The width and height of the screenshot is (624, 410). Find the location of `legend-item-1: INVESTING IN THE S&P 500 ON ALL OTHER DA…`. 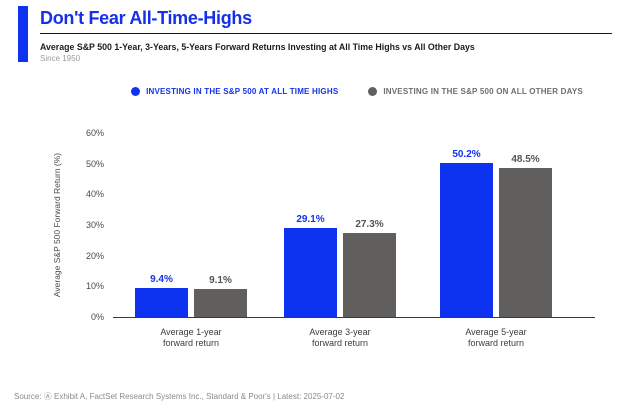

legend-item-1: INVESTING IN THE S&P 500 ON ALL OTHER DA… is located at coordinates (475, 91).